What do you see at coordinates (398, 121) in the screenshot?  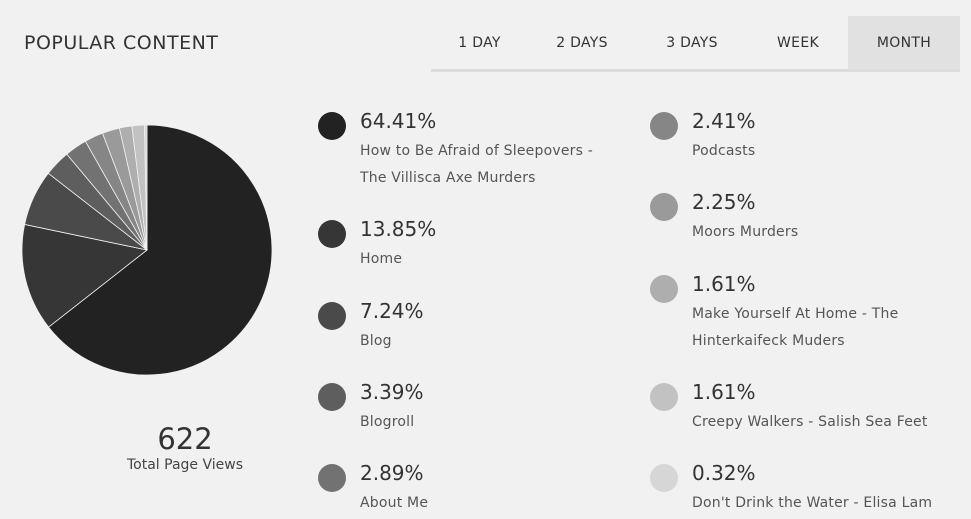 I see `legend-percent: 64.41%` at bounding box center [398, 121].